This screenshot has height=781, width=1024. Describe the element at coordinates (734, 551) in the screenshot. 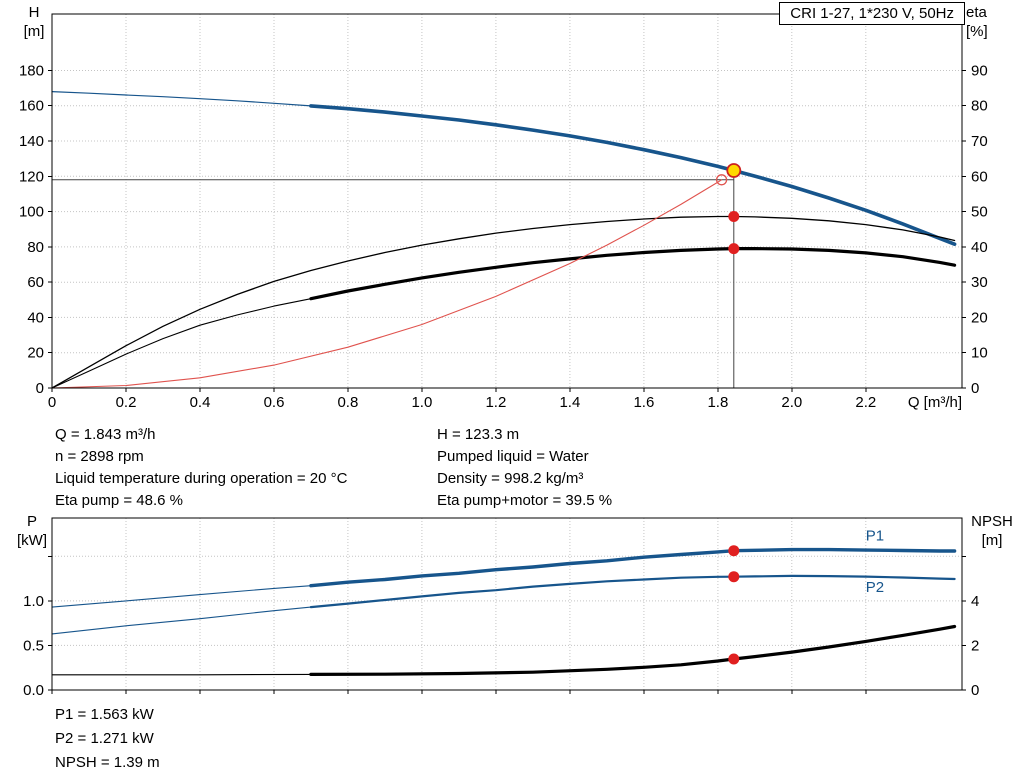

I see `p1-point` at that location.